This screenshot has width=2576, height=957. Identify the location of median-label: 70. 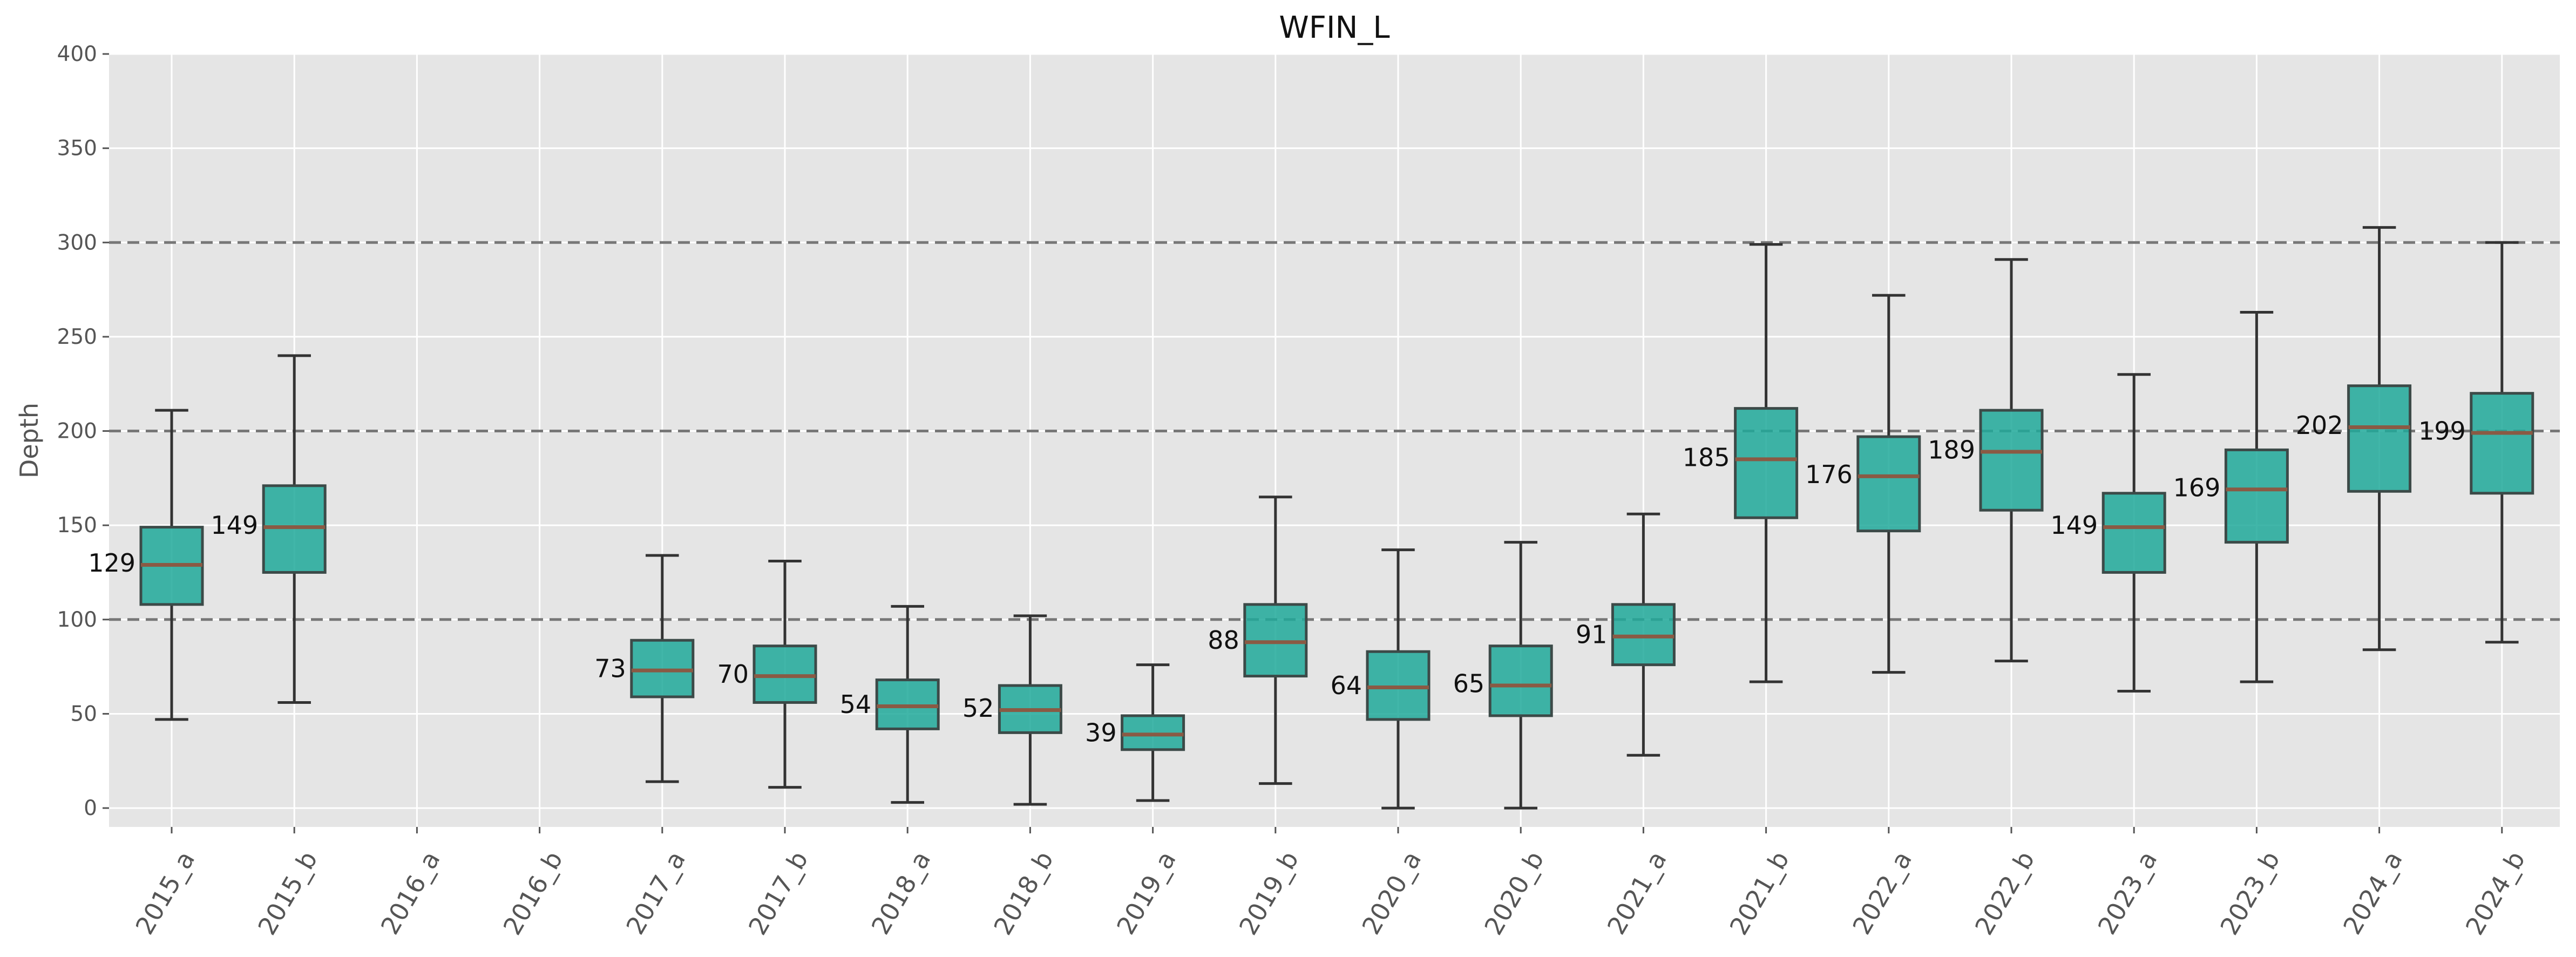
(733, 675).